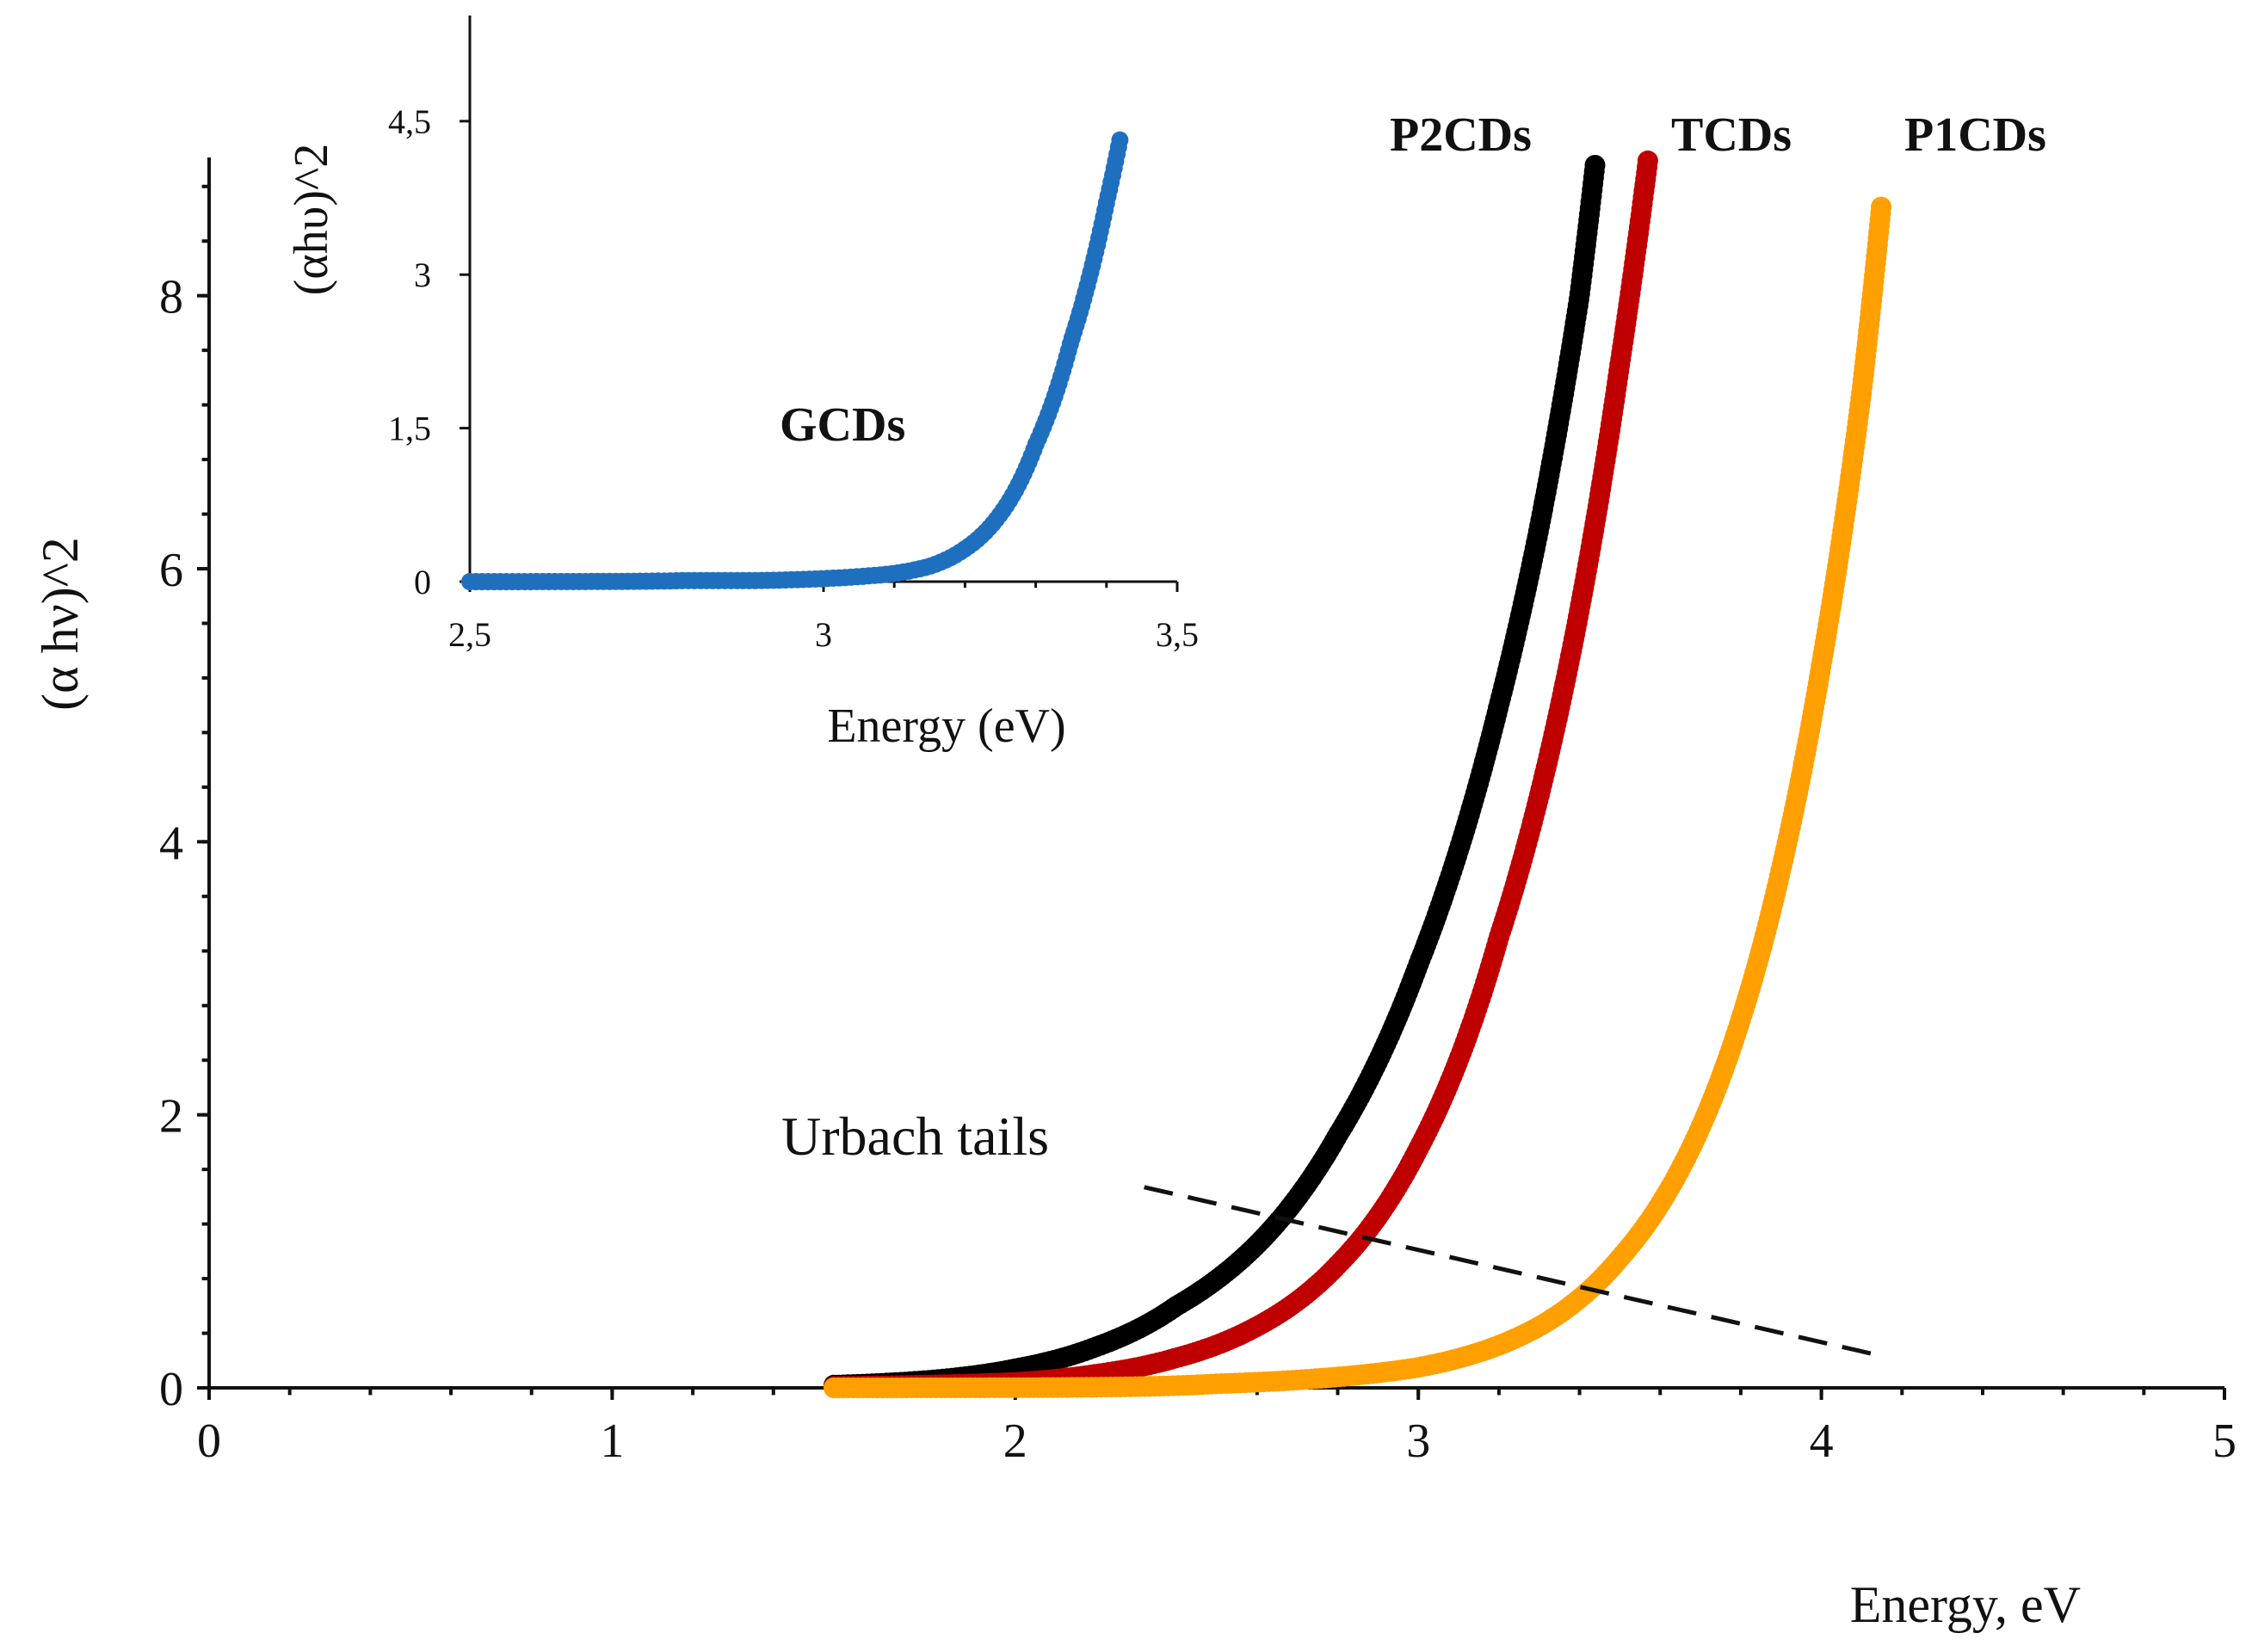  What do you see at coordinates (842, 425) in the screenshot?
I see `series-label-gcds: GCDs` at bounding box center [842, 425].